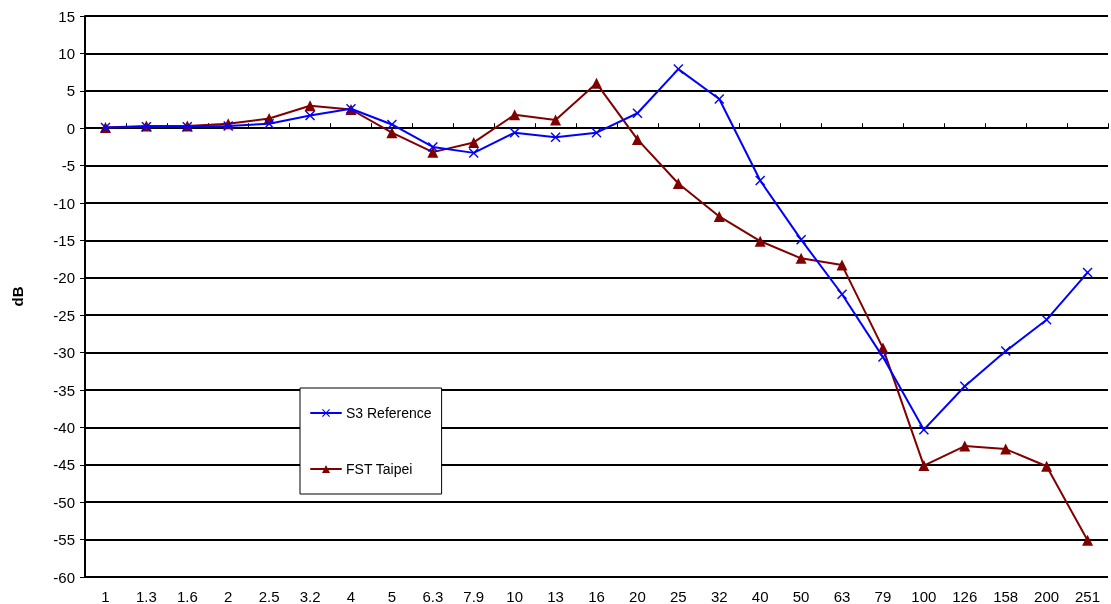  Describe the element at coordinates (64, 465) in the screenshot. I see `y-tick-label: -45` at that location.